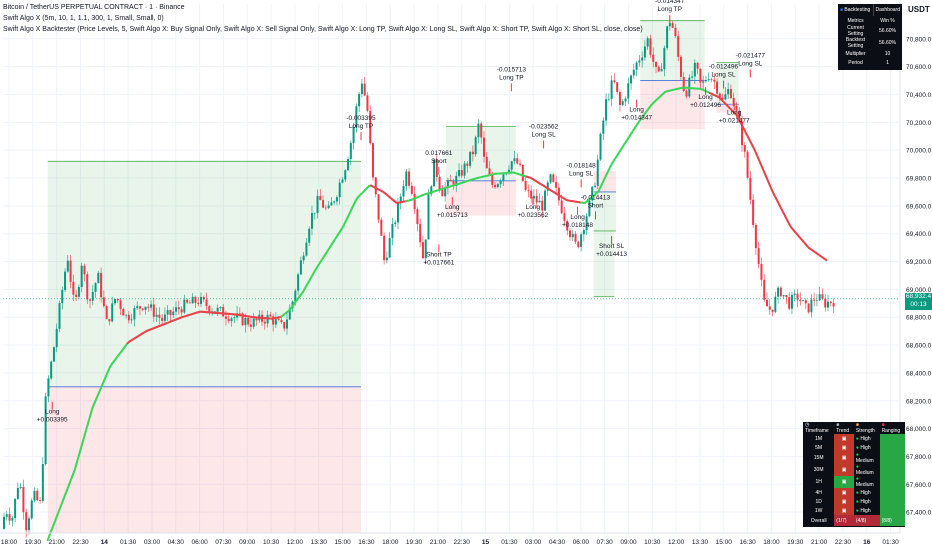 The width and height of the screenshot is (932, 550). What do you see at coordinates (366, 542) in the screenshot?
I see `x-tick-label: 16:30` at bounding box center [366, 542].